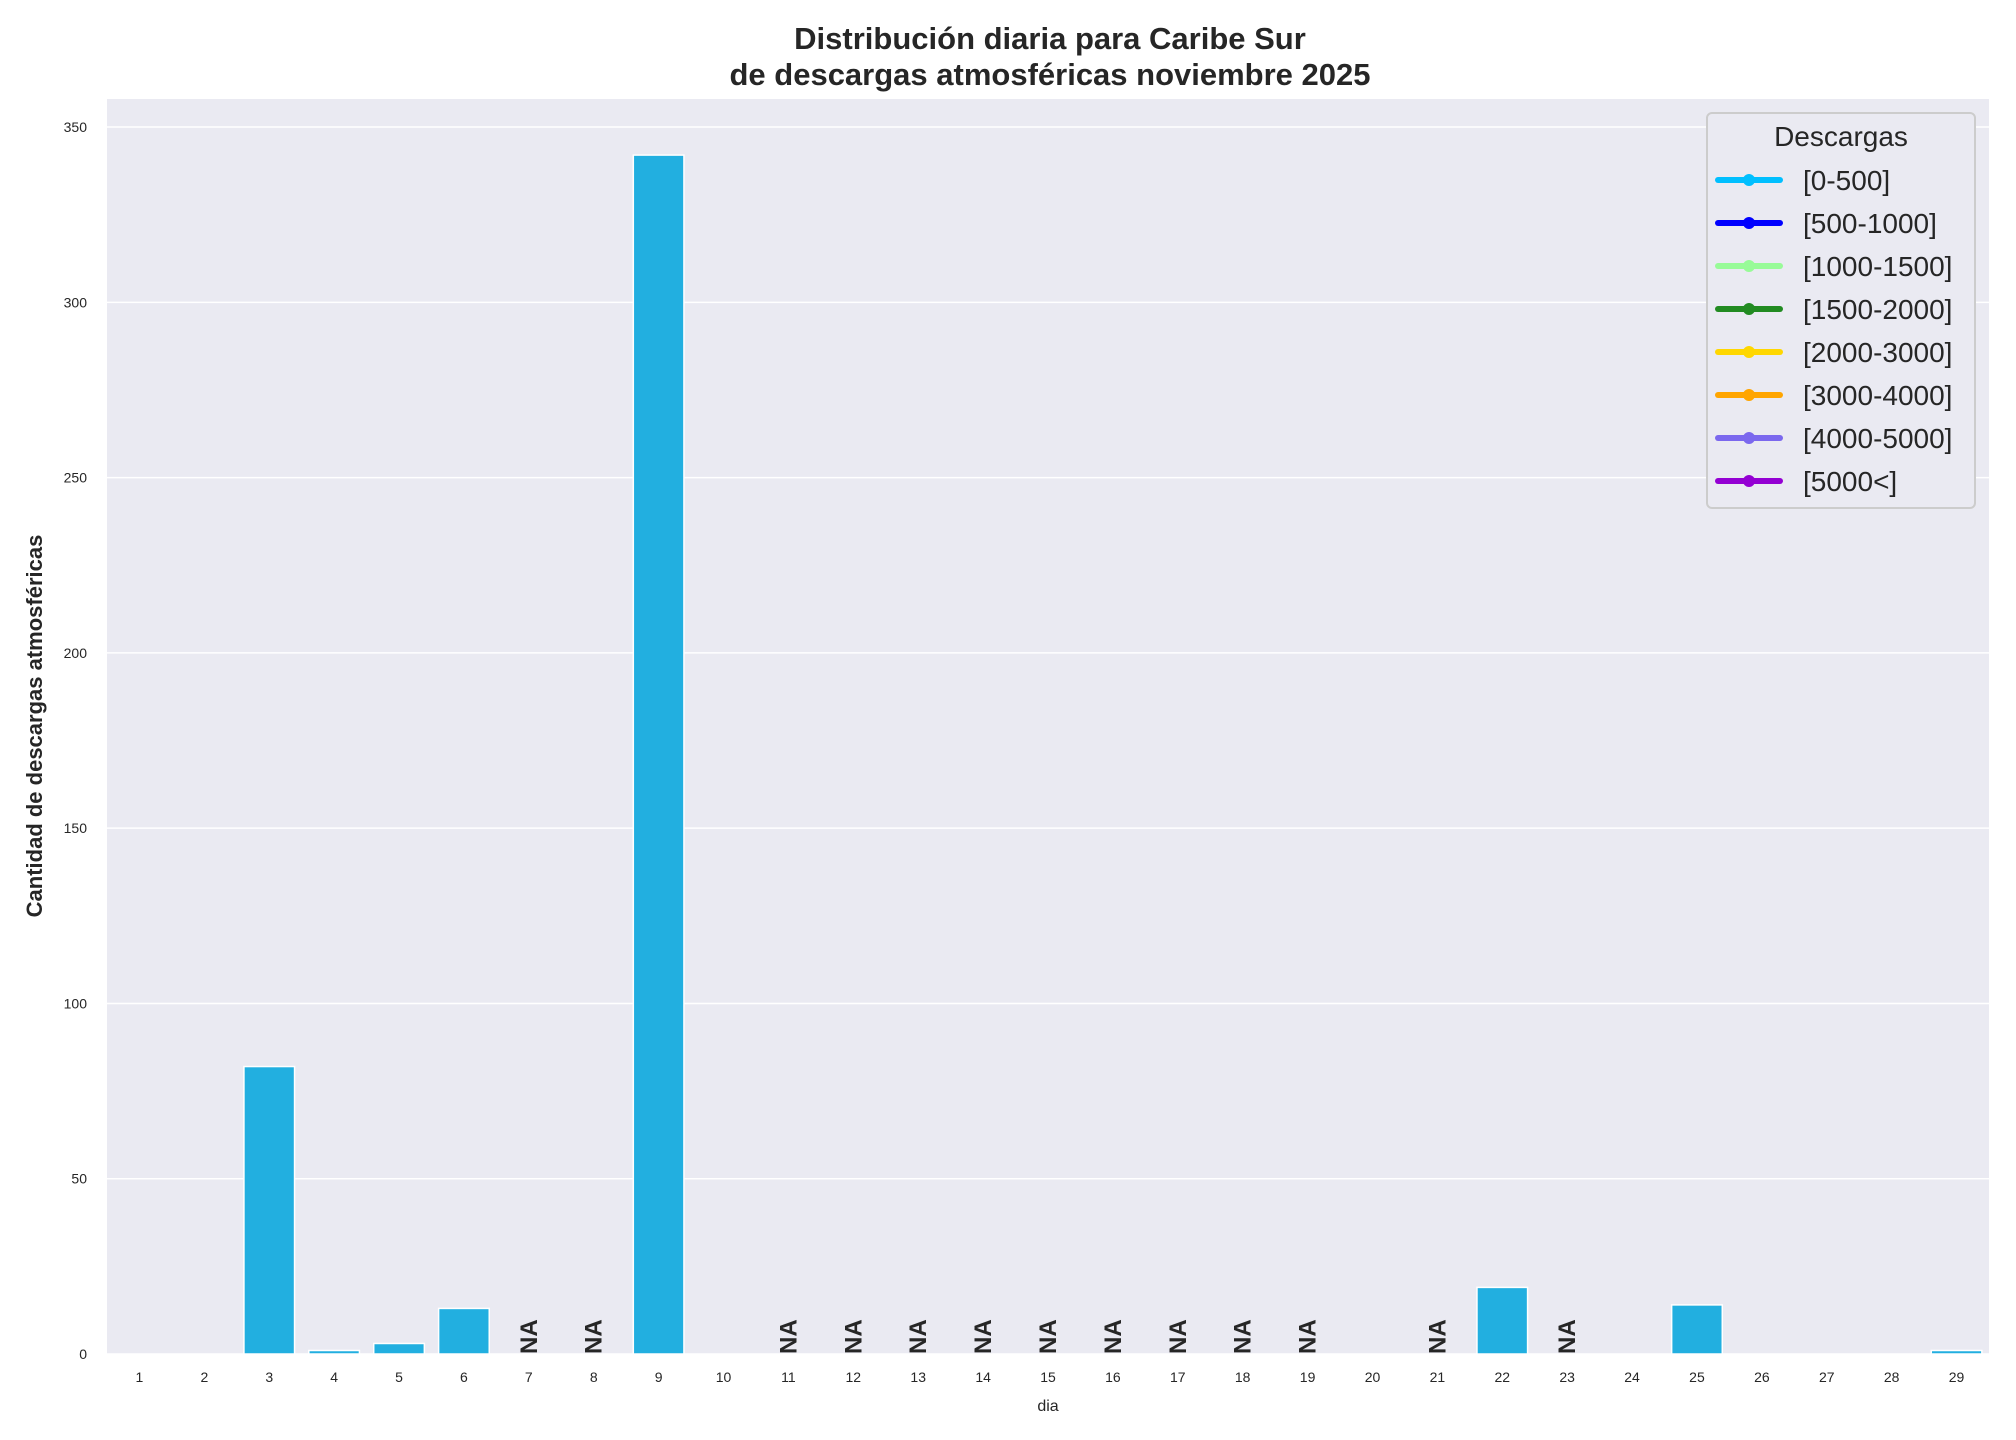 The image size is (2016, 1440). I want to click on legend-label: [0-500], so click(1846, 180).